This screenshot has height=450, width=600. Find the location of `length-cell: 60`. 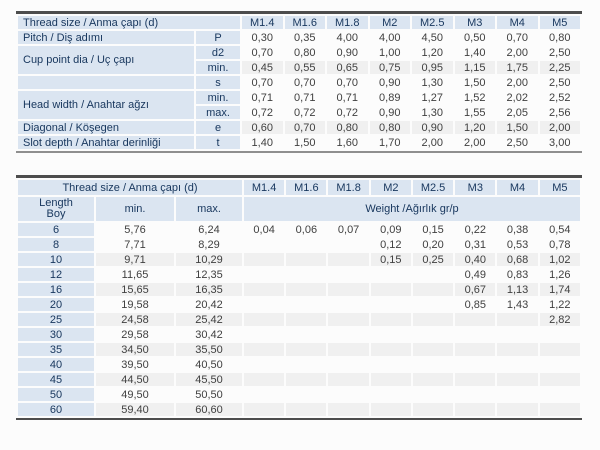

length-cell: 60 is located at coordinates (56, 409).